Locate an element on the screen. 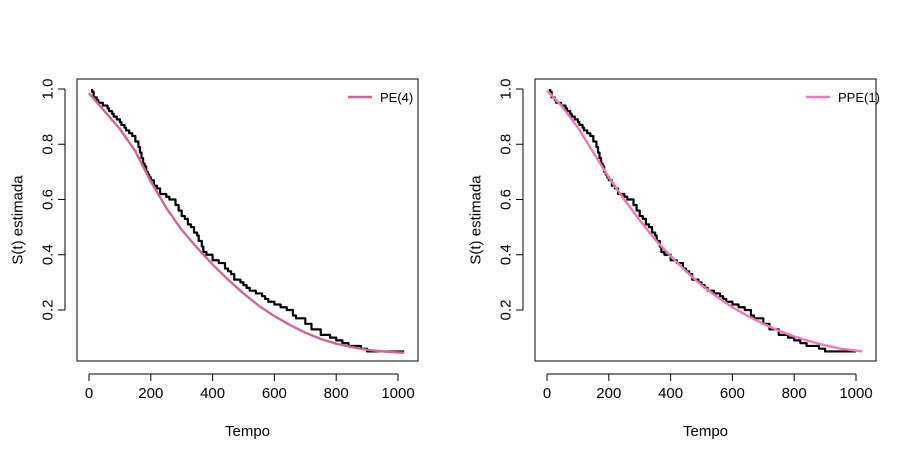 Image resolution: width=917 pixels, height=459 pixels. legend-label: PPE(1) is located at coordinates (859, 97).